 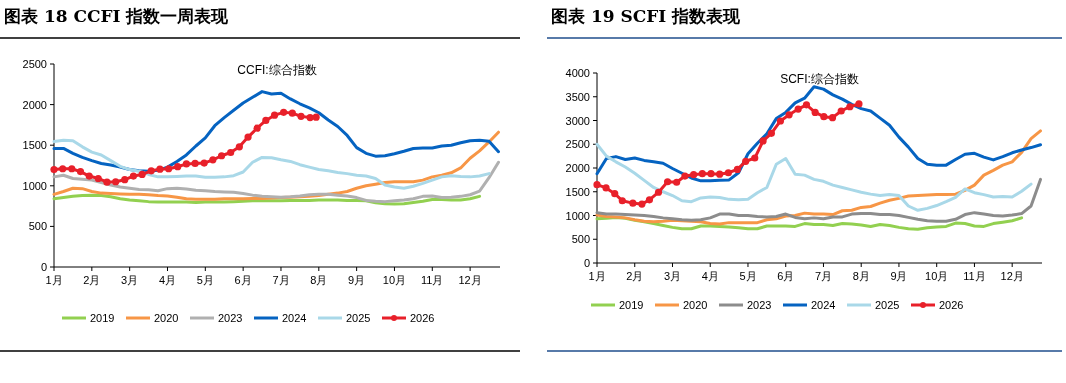 What do you see at coordinates (43, 267) in the screenshot?
I see `y-tick-label: 0` at bounding box center [43, 267].